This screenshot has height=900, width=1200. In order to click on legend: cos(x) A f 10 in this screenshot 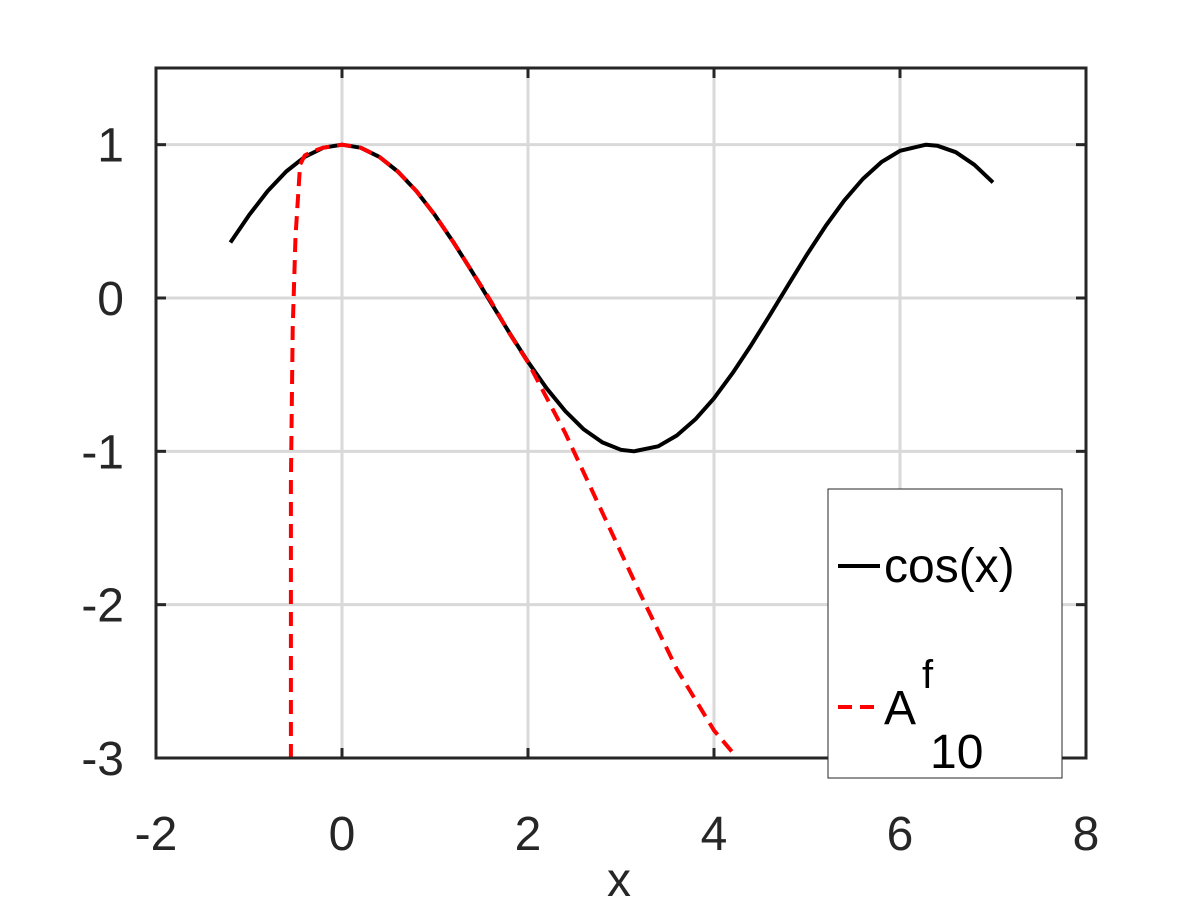, I will do `click(945, 633)`.